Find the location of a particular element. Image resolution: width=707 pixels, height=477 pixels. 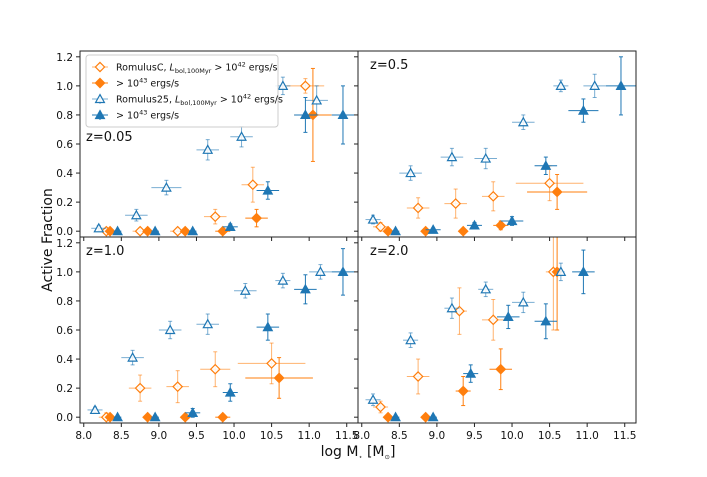

legend-entry: > 1043 ergs/s is located at coordinates (135, 115).